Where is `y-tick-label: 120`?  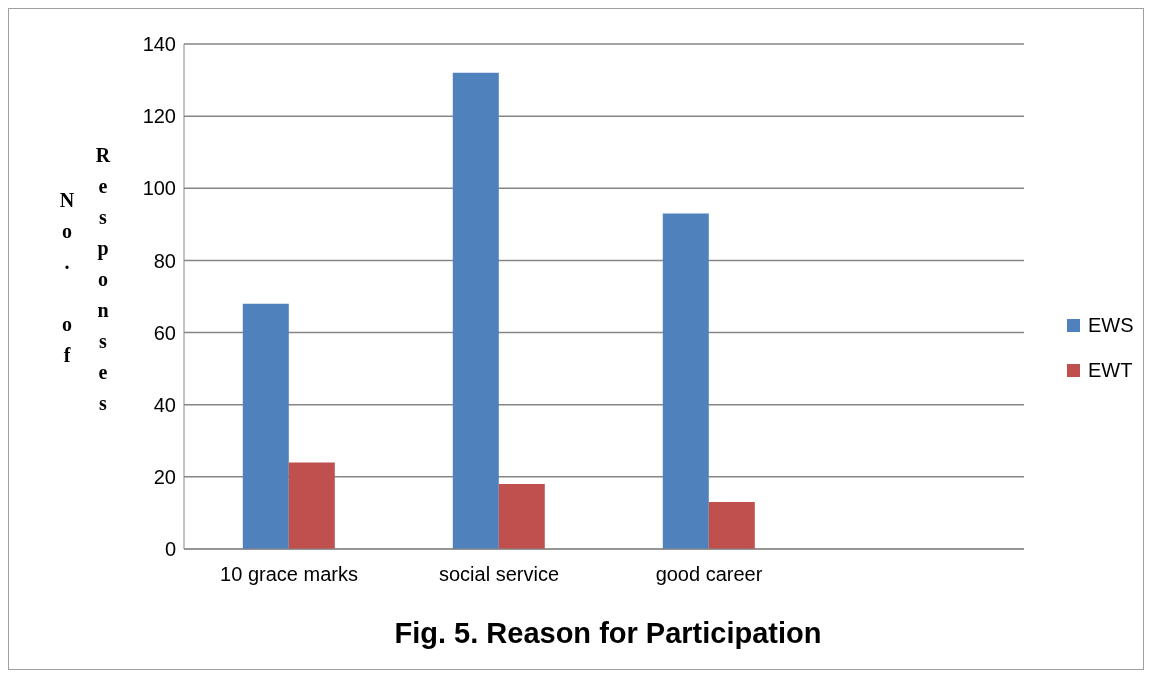 y-tick-label: 120 is located at coordinates (159, 116).